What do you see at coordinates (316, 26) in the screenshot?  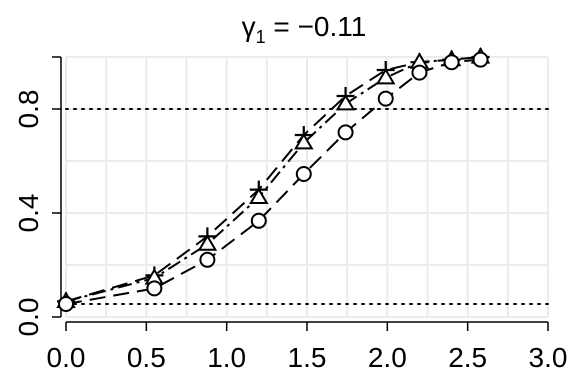 I see `title-value: = −0.11` at bounding box center [316, 26].